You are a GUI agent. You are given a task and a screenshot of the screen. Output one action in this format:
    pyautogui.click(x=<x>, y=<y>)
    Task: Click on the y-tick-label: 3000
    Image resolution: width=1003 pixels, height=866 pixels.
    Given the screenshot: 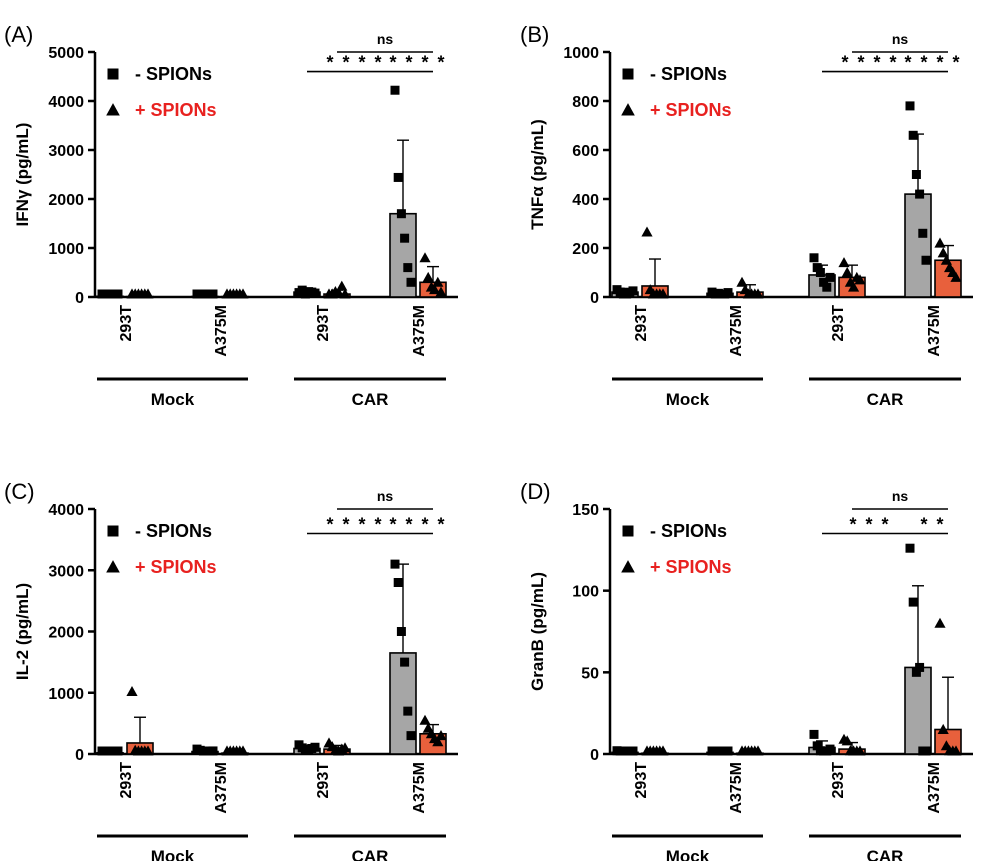 What is the action you would take?
    pyautogui.click(x=66, y=151)
    